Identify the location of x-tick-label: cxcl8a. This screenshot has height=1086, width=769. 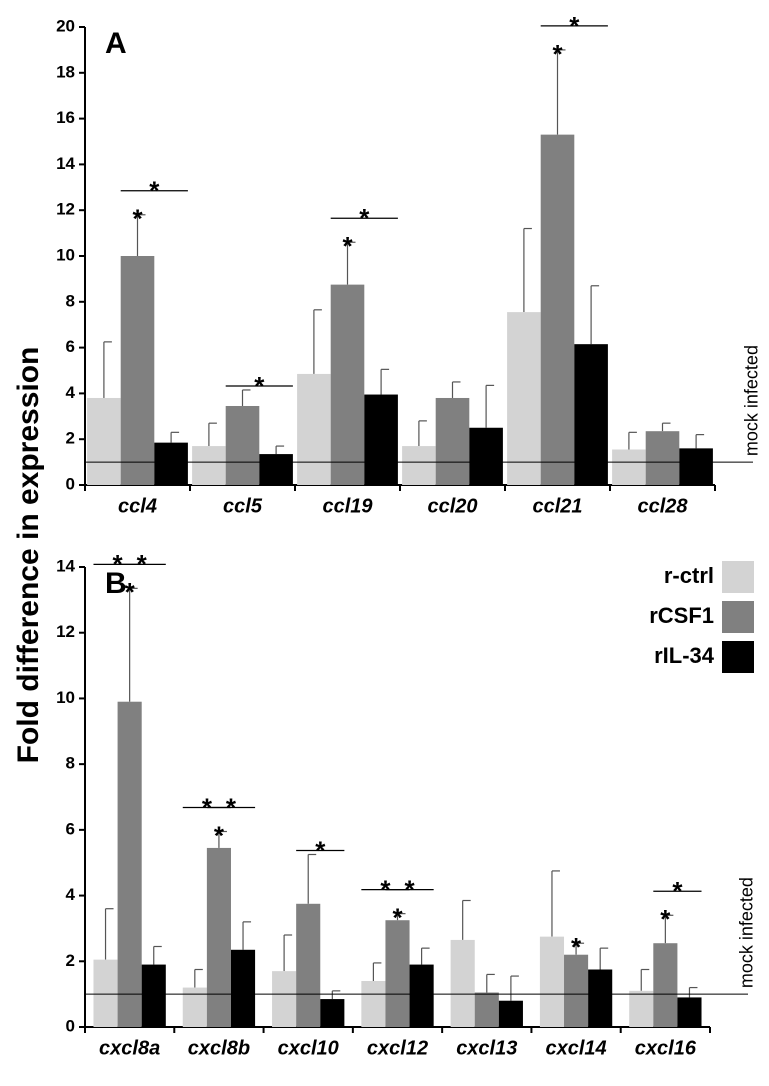
(129, 1048).